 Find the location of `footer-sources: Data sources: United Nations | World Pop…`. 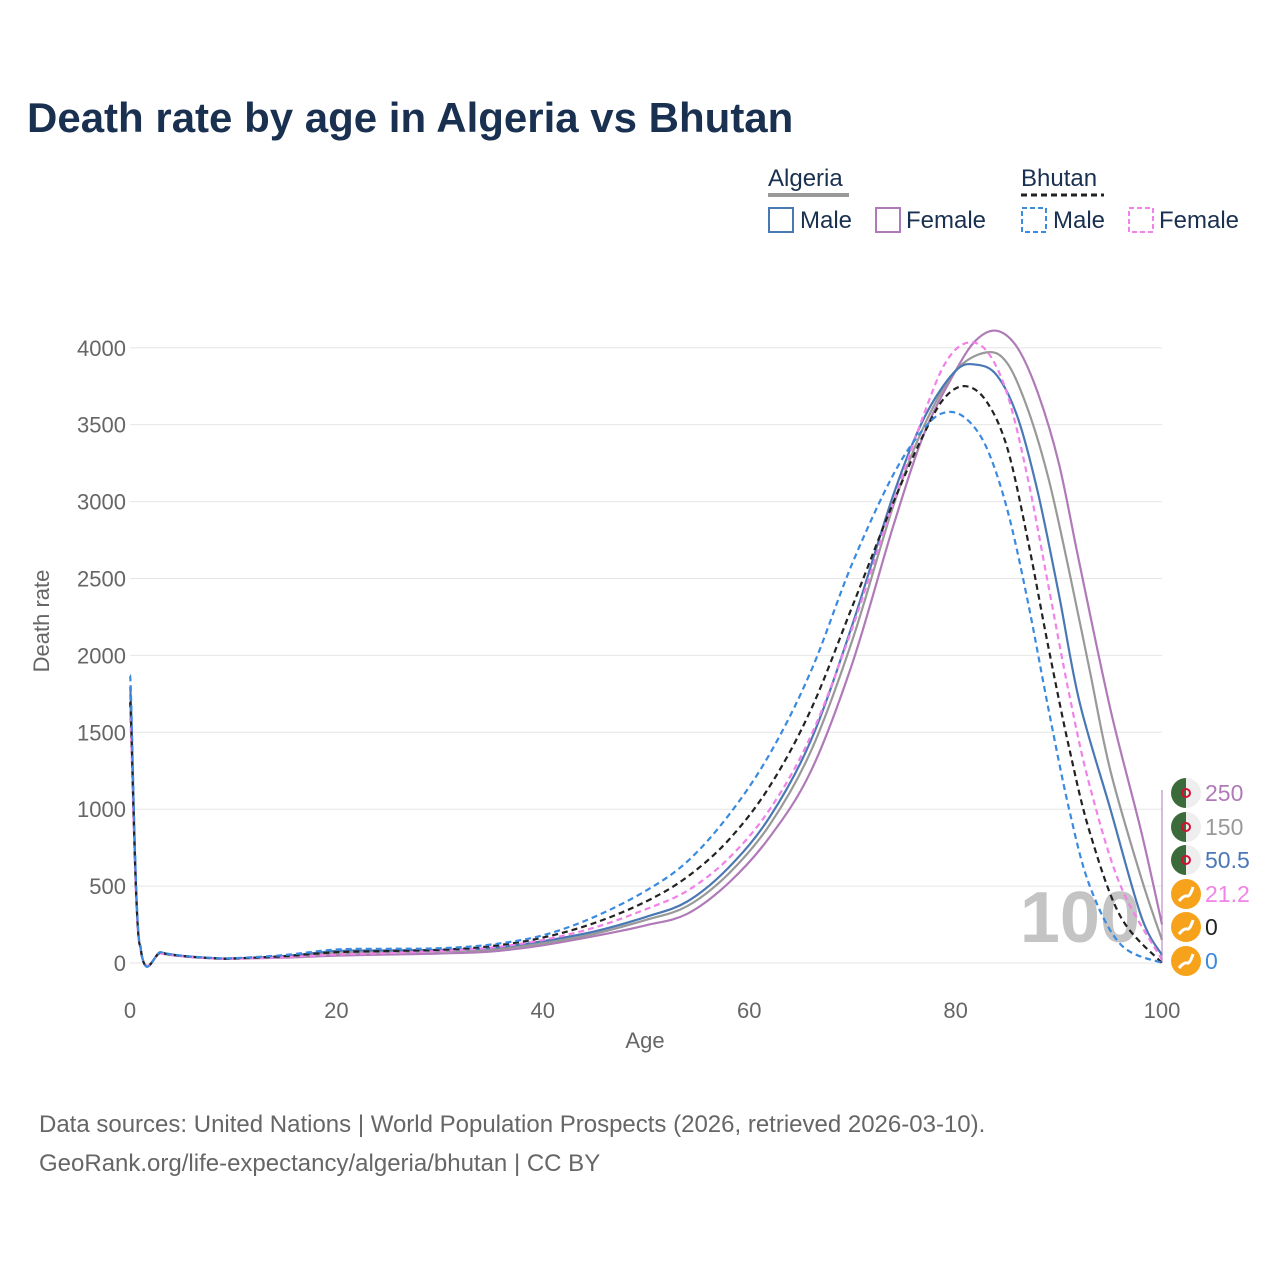

footer-sources: Data sources: United Nations | World Pop… is located at coordinates (512, 1124).